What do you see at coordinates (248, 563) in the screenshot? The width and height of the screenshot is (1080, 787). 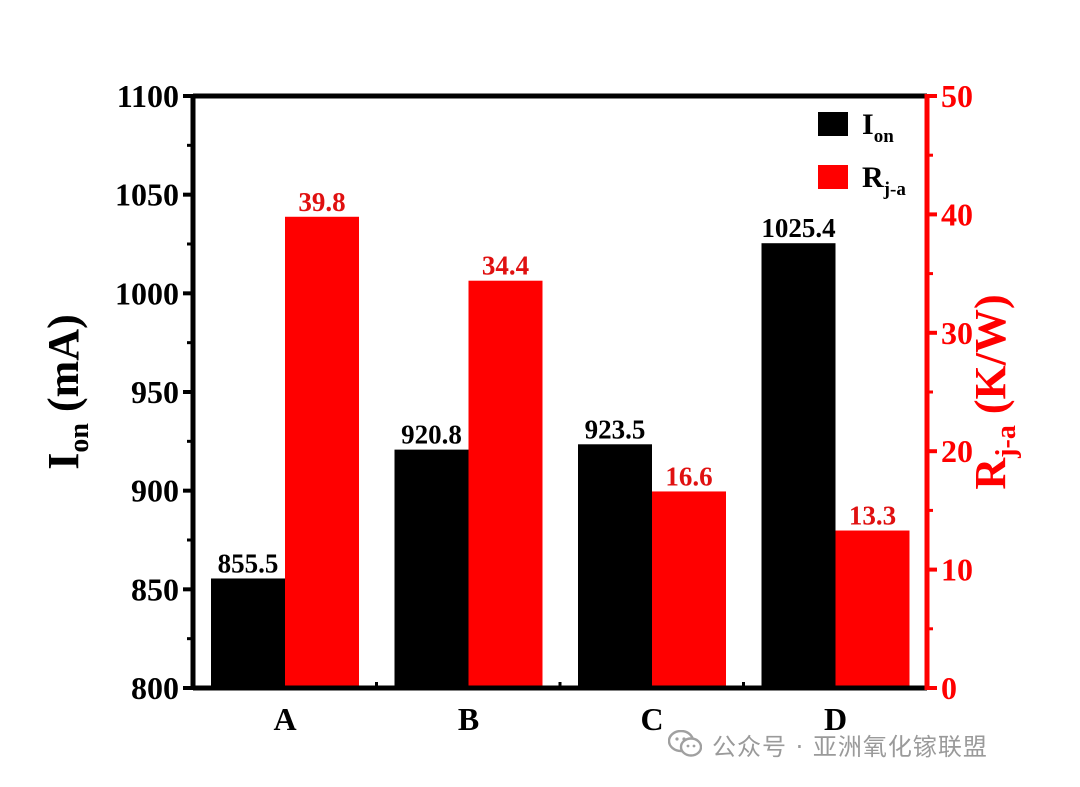 I see `bar-label-ion-A: 855.5` at bounding box center [248, 563].